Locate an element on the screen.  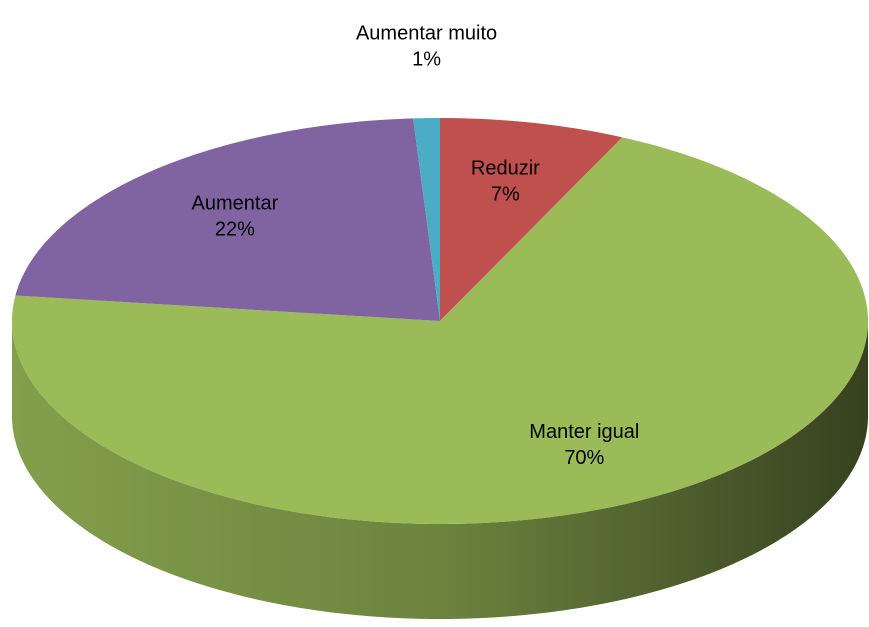
data-label-value: 70% is located at coordinates (584, 458).